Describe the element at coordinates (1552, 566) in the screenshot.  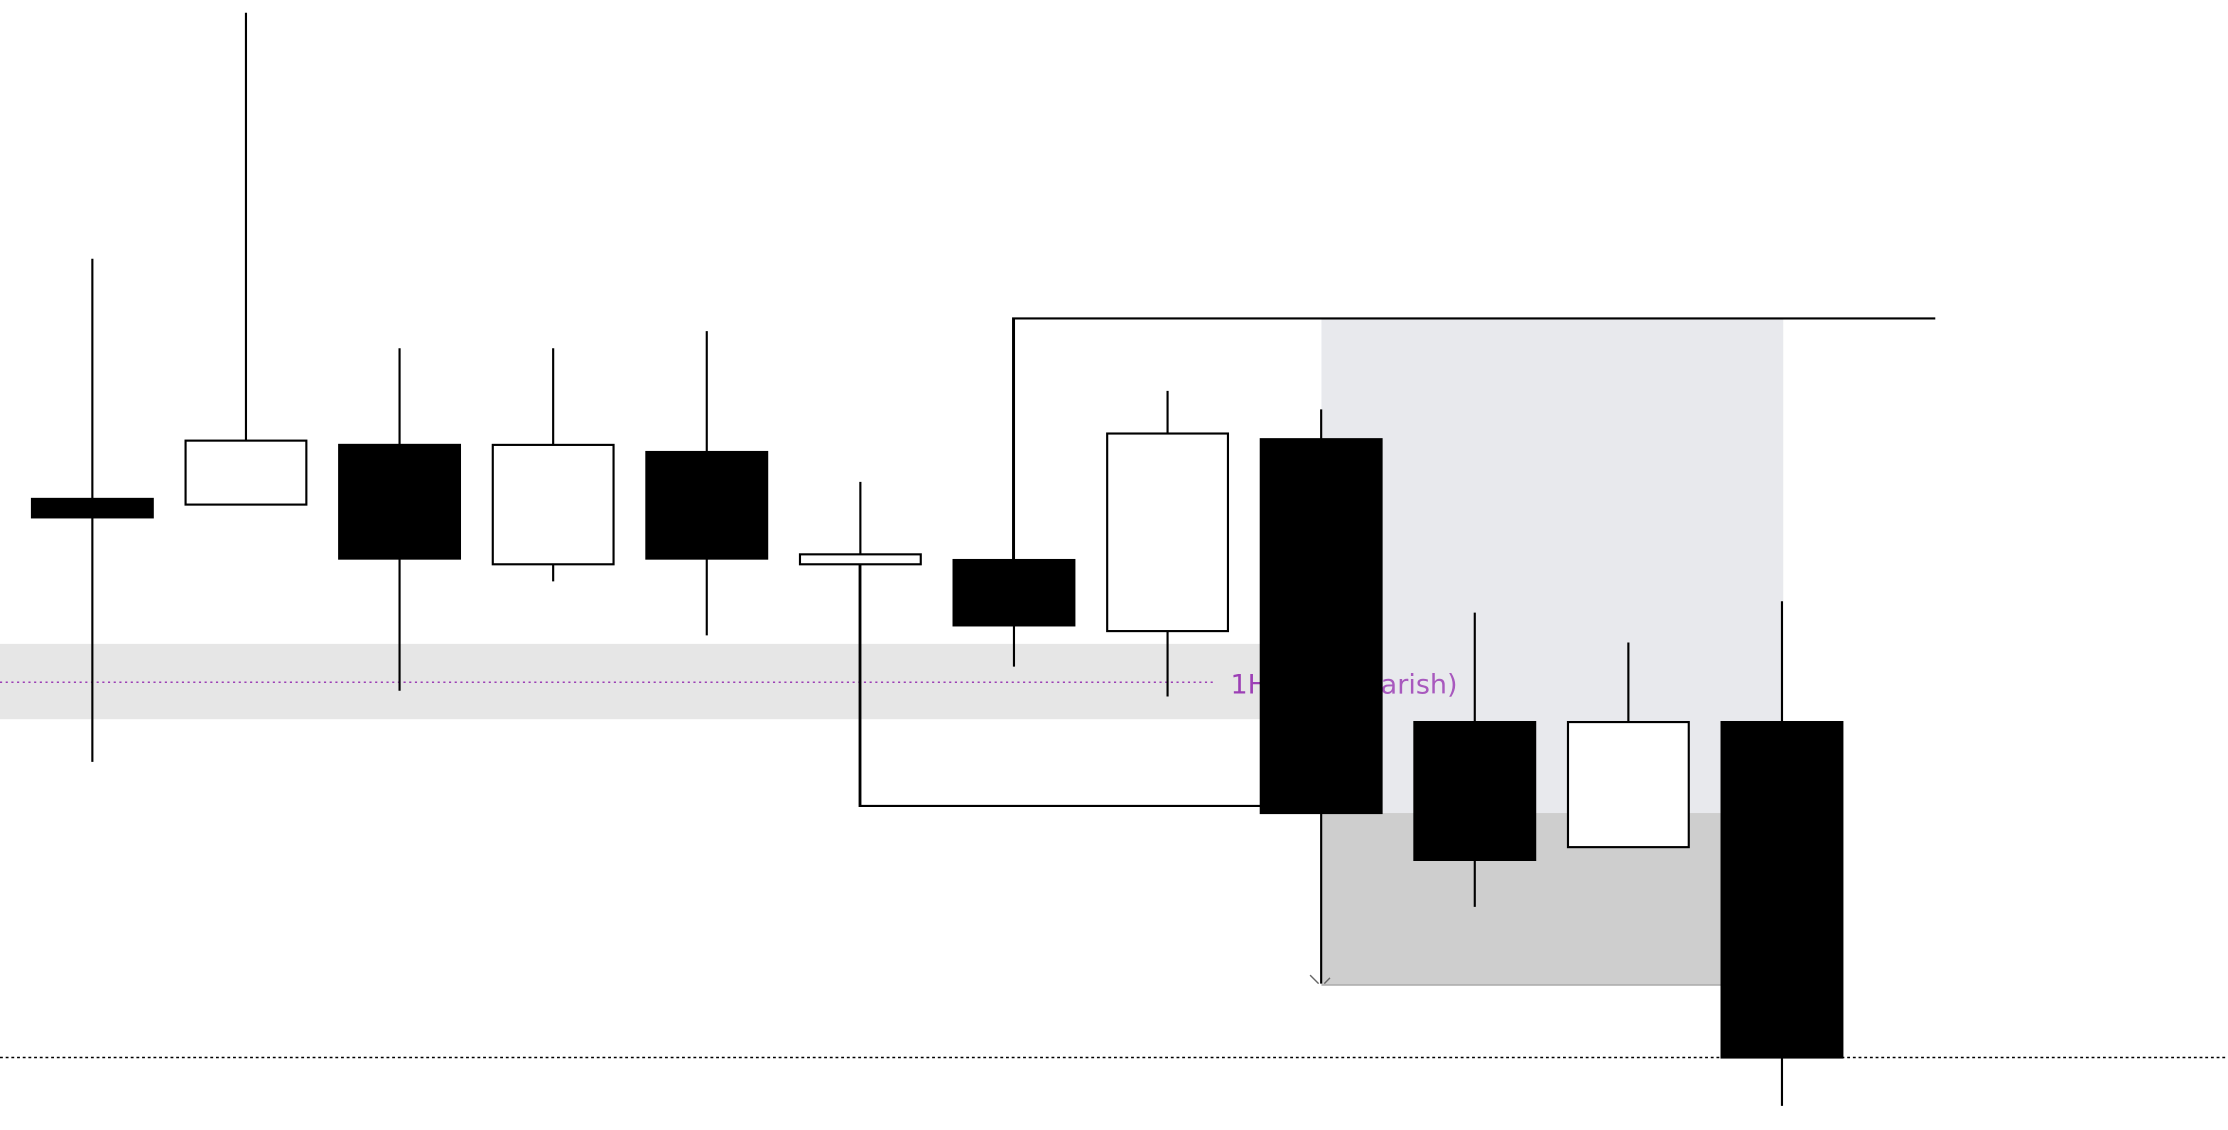
I see `supply-zone-box` at that location.